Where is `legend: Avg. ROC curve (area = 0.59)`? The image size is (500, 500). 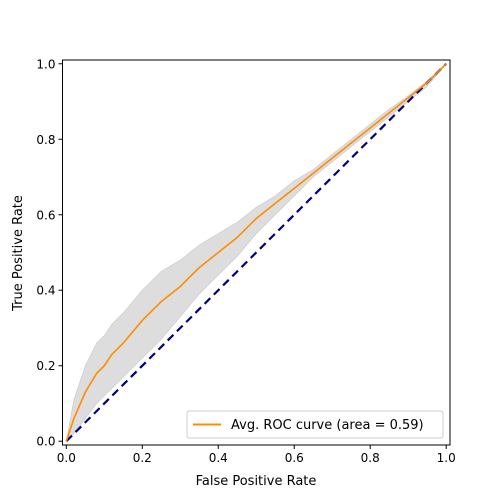 legend: Avg. ROC curve (area = 0.59) is located at coordinates (315, 424).